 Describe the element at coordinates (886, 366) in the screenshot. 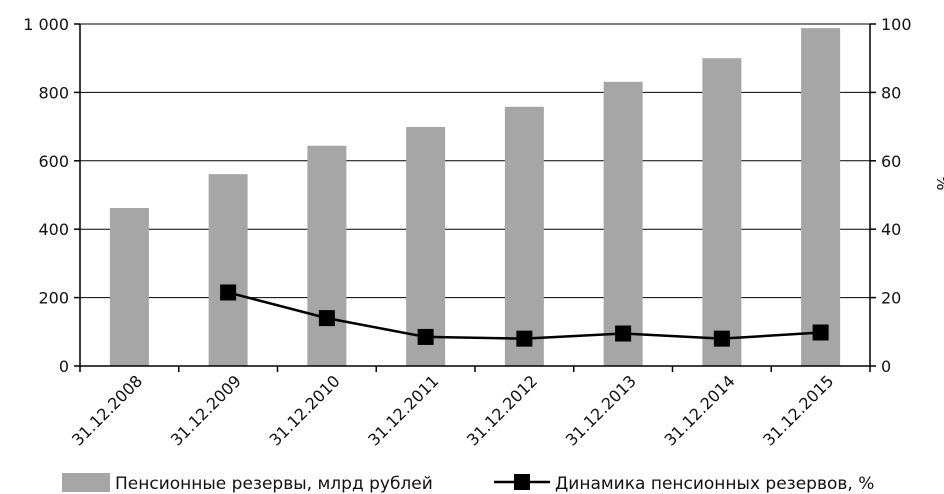

I see `right-tick-label: 0` at that location.